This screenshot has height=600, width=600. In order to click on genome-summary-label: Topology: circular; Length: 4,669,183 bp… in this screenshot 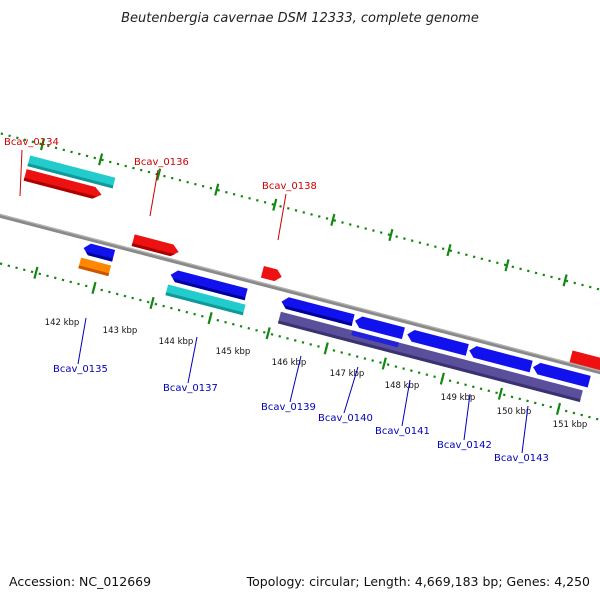, I will do `click(418, 581)`.